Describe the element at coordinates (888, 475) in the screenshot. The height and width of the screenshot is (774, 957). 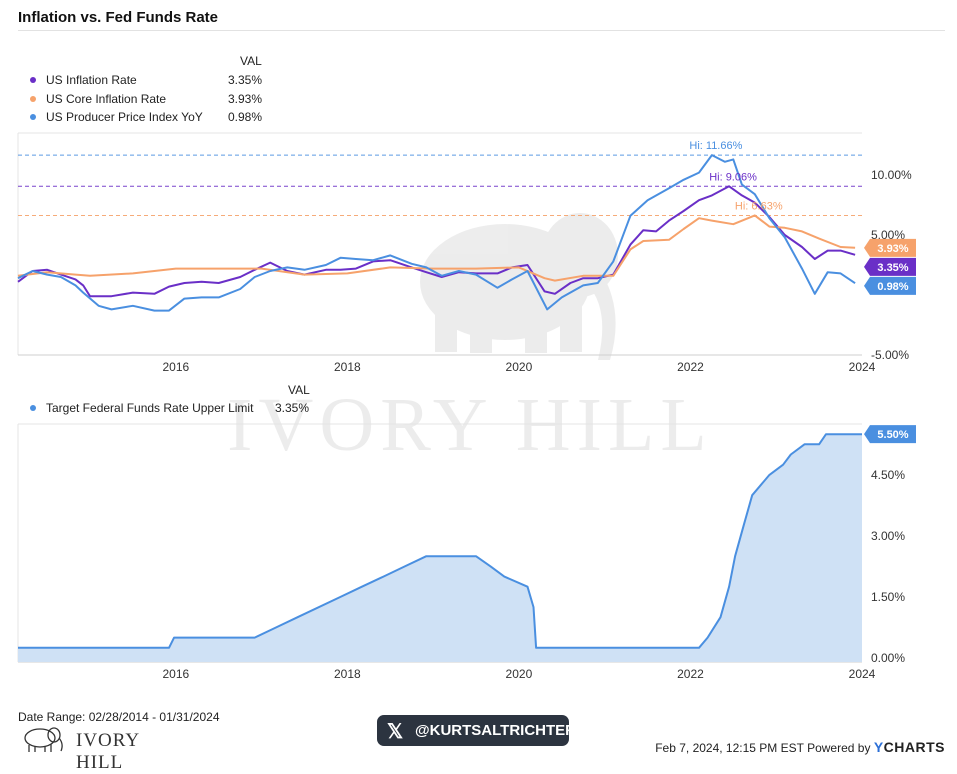
I see `y-tick-4-50: 4.50%` at that location.